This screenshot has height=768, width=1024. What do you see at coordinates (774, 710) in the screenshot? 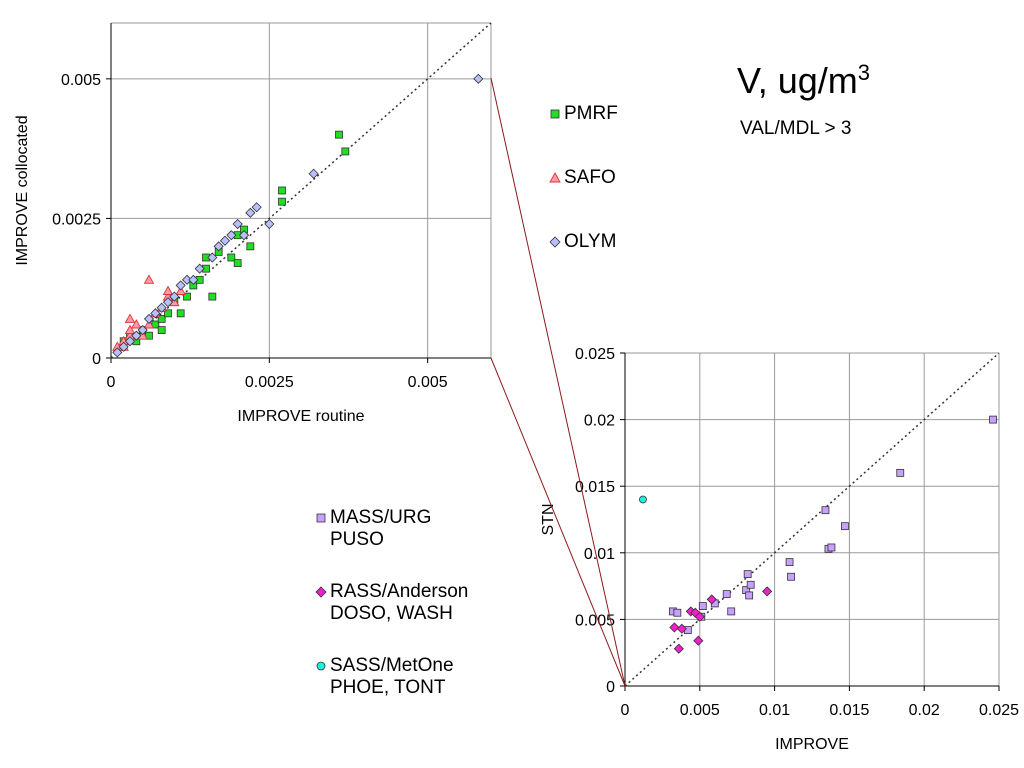
I see `x-tick-label: 0.01` at bounding box center [774, 710].